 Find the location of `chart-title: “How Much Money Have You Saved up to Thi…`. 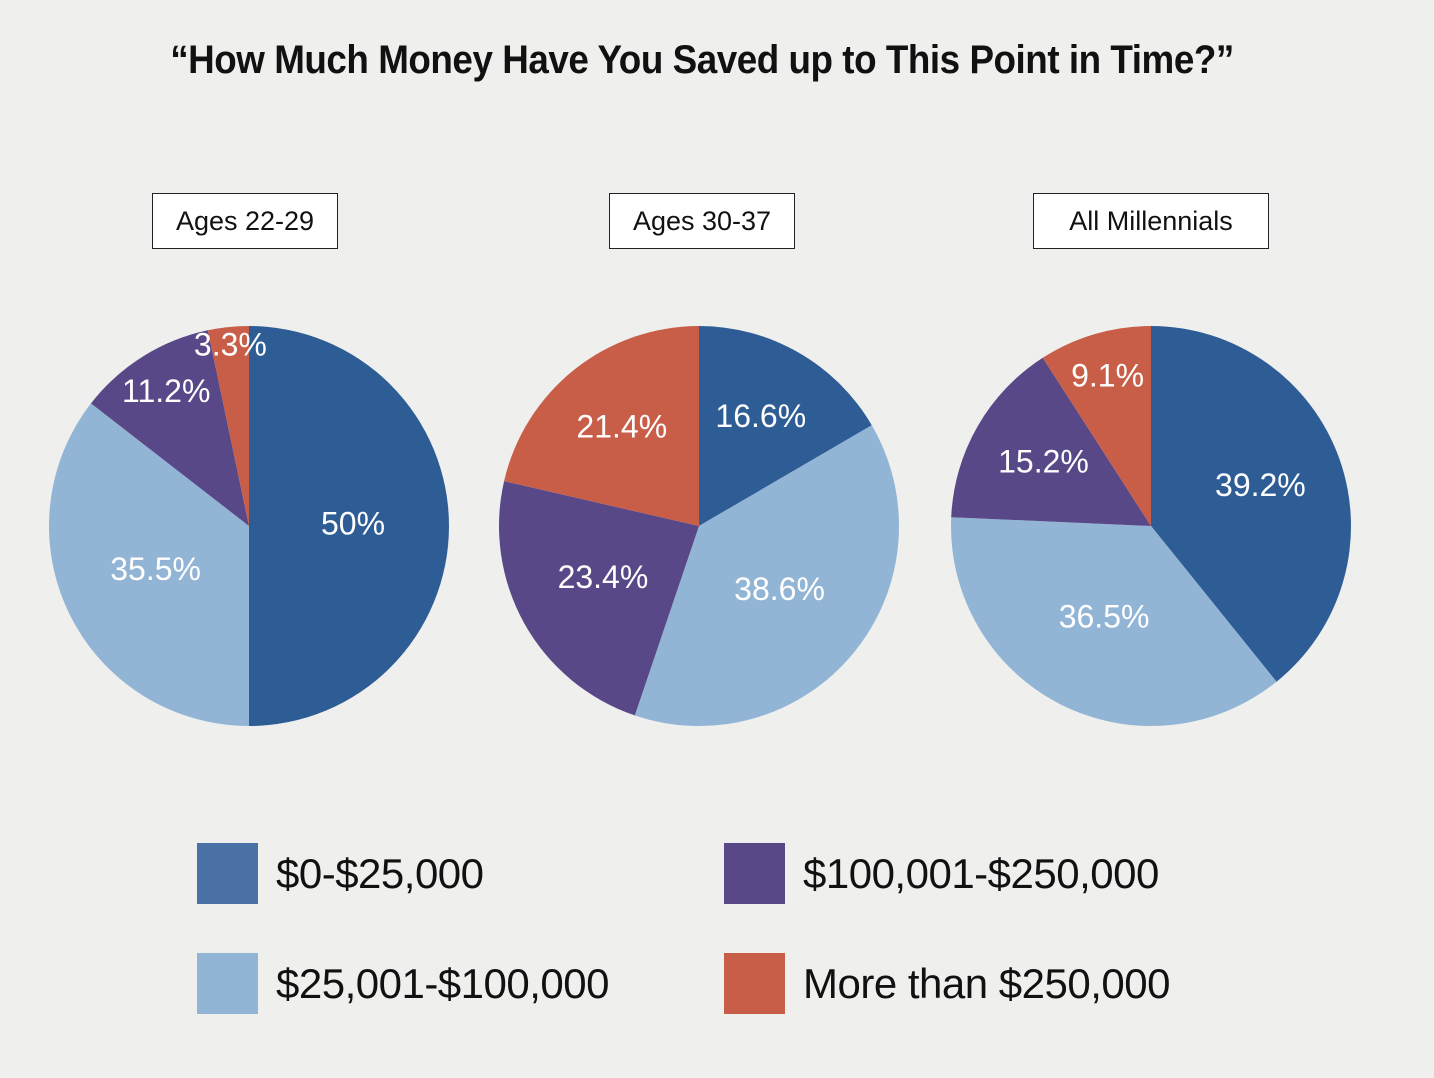

chart-title: “How Much Money Have You Saved up to Thi… is located at coordinates (702, 60).